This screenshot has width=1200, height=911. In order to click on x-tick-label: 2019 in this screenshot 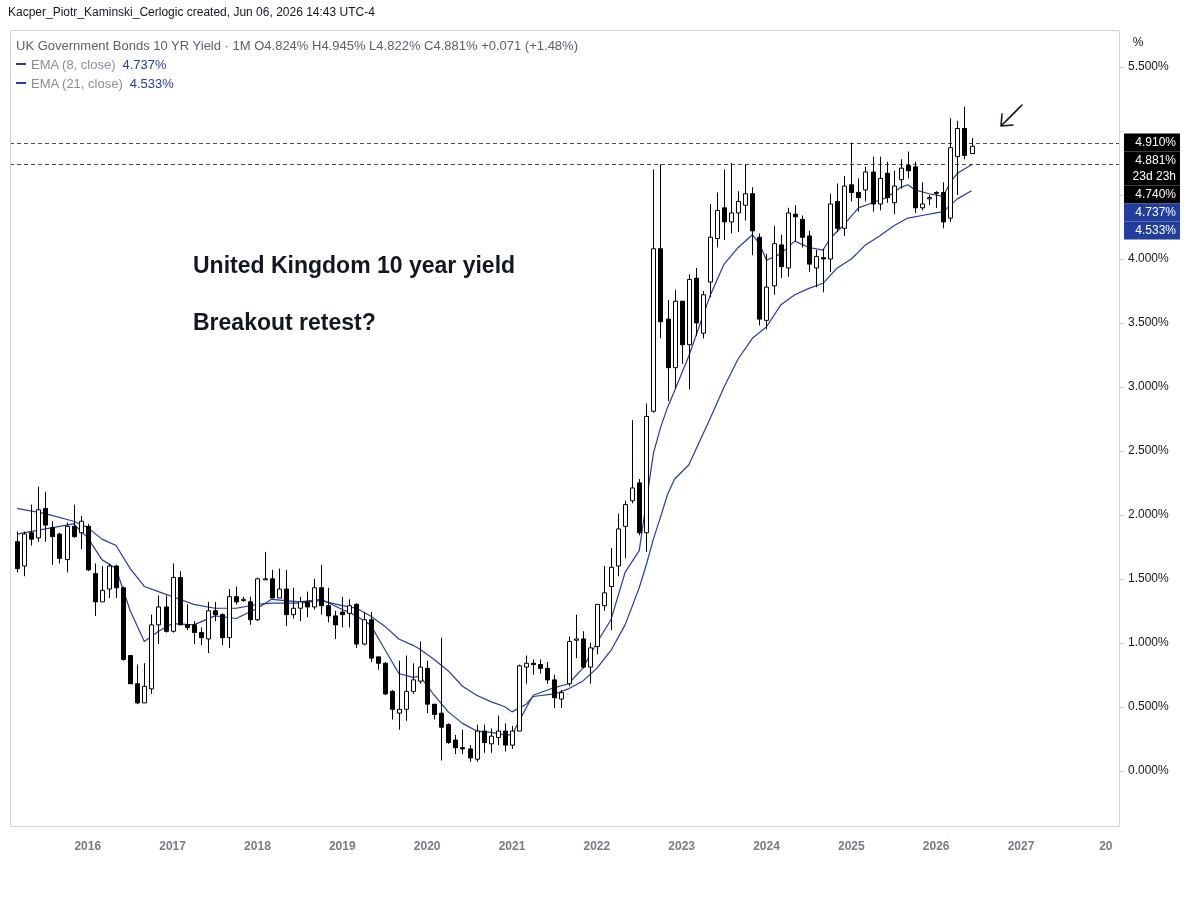, I will do `click(342, 845)`.